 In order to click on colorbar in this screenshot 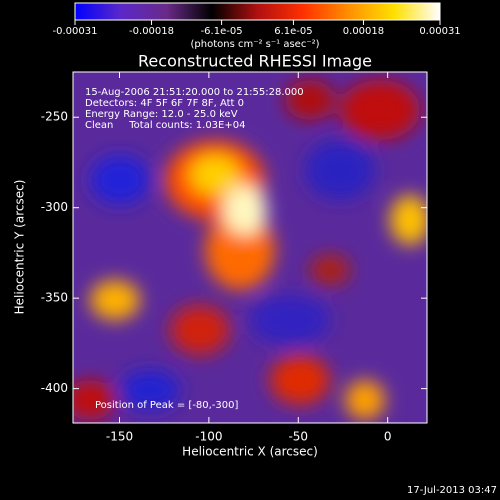, I will do `click(257, 11)`.